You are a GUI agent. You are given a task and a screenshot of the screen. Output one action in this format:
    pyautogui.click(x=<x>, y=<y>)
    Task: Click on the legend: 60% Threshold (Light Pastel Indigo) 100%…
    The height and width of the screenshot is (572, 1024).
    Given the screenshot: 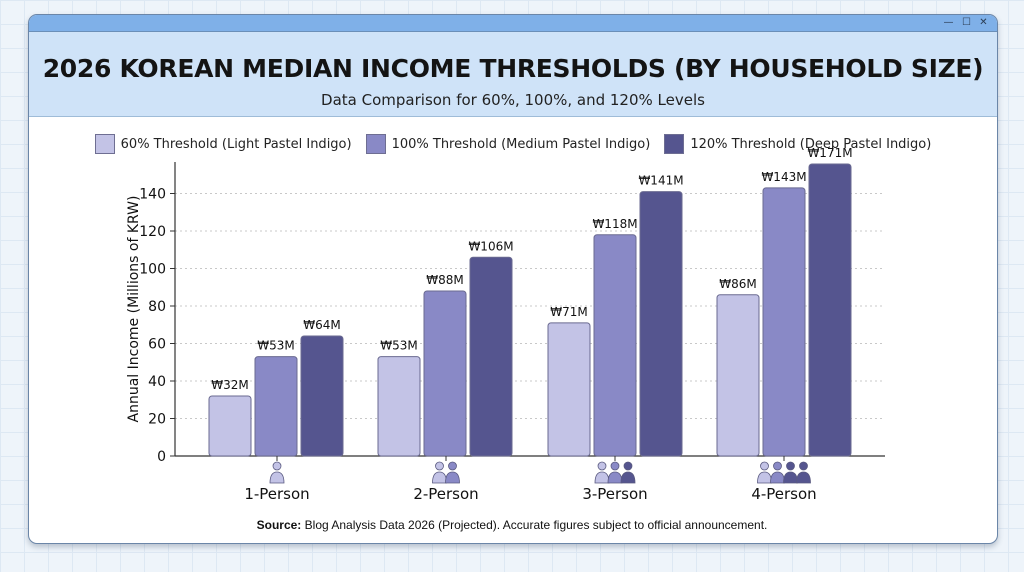 What is the action you would take?
    pyautogui.click(x=513, y=144)
    